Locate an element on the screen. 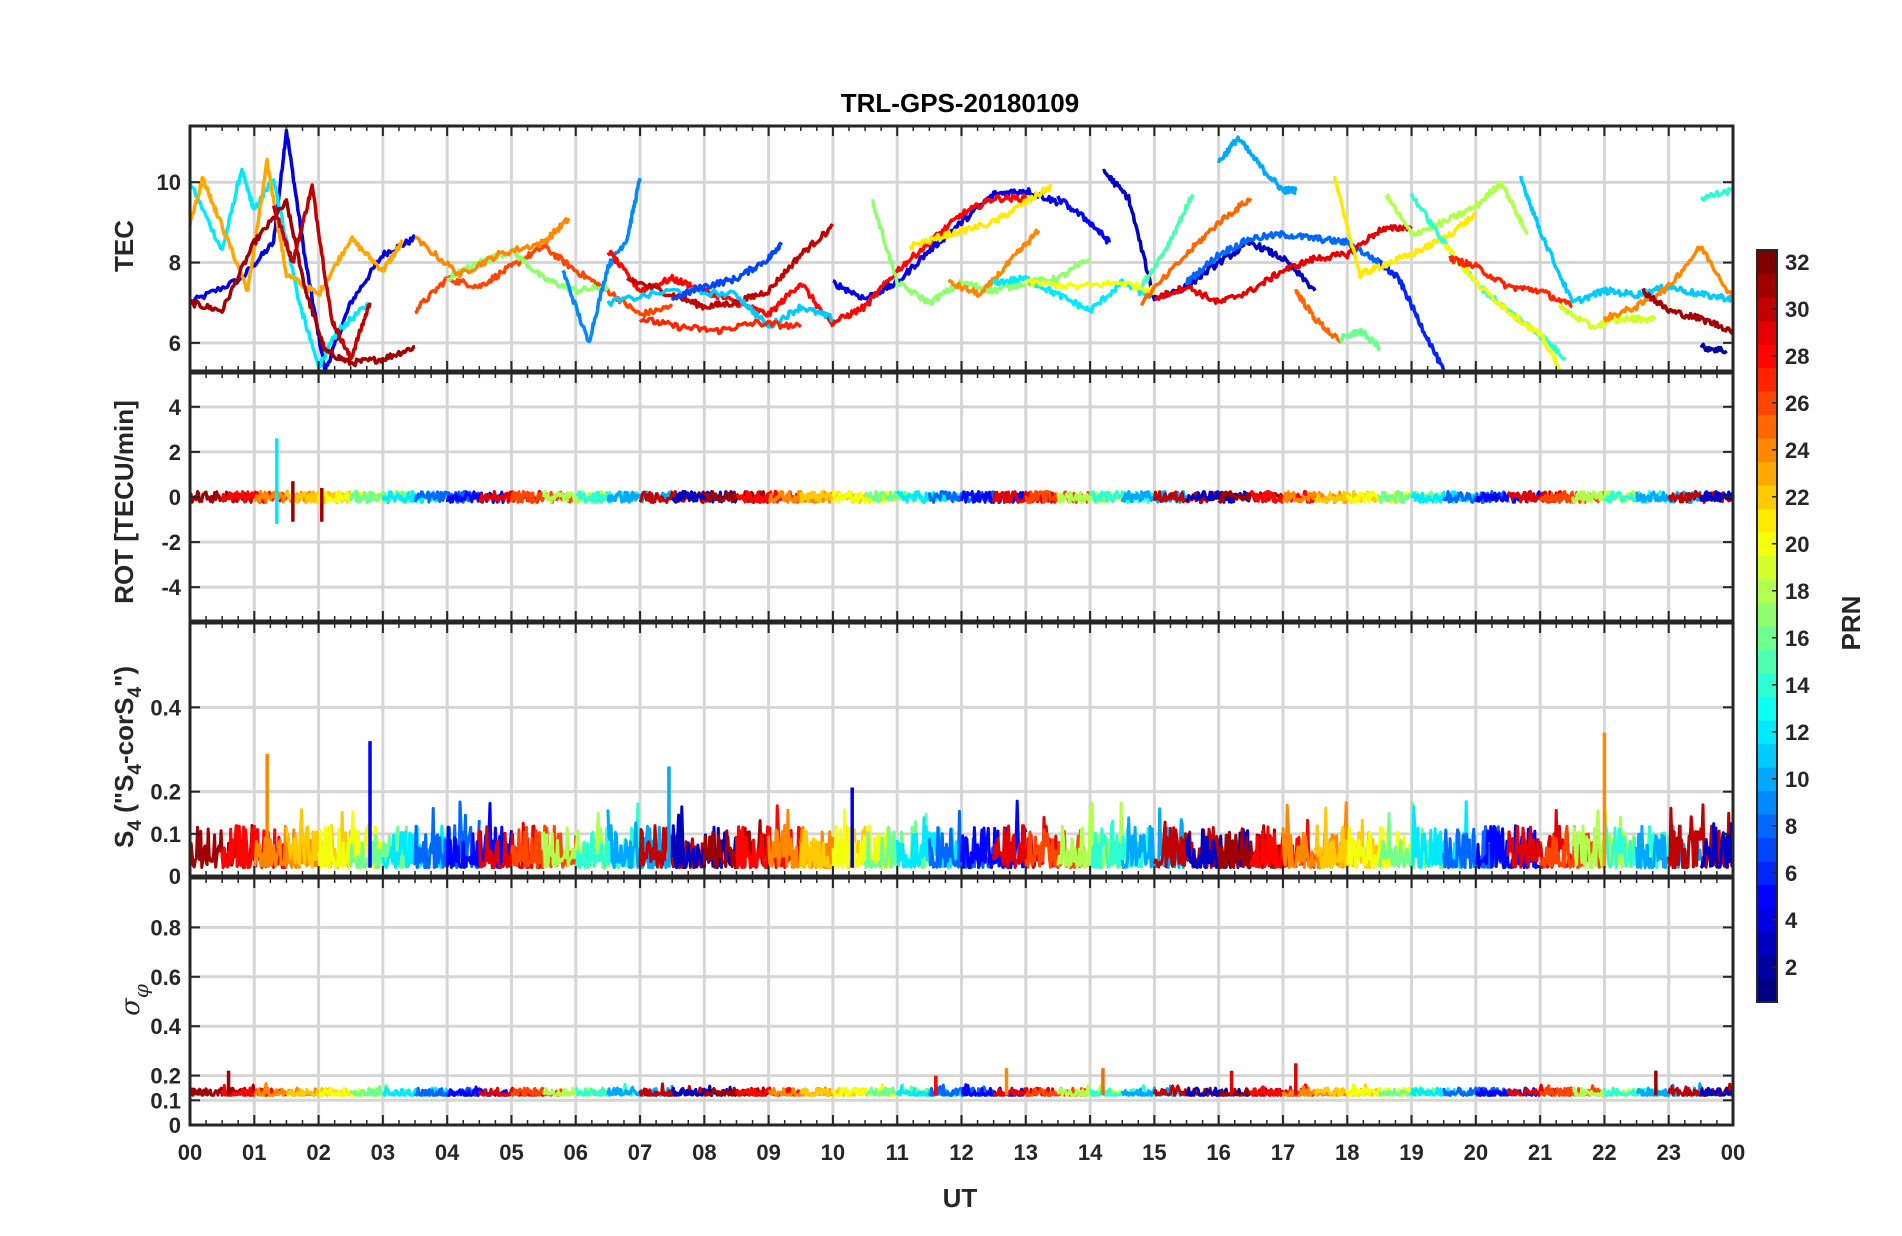 The height and width of the screenshot is (1236, 1902). y-label-sigma-sub: φ is located at coordinates (141, 991).